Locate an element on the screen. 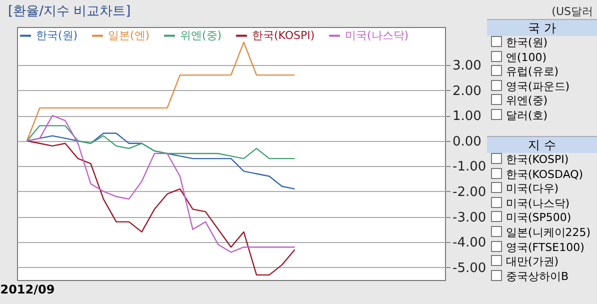 This screenshot has width=597, height=304. y-tick-label: -4.00 is located at coordinates (469, 243).